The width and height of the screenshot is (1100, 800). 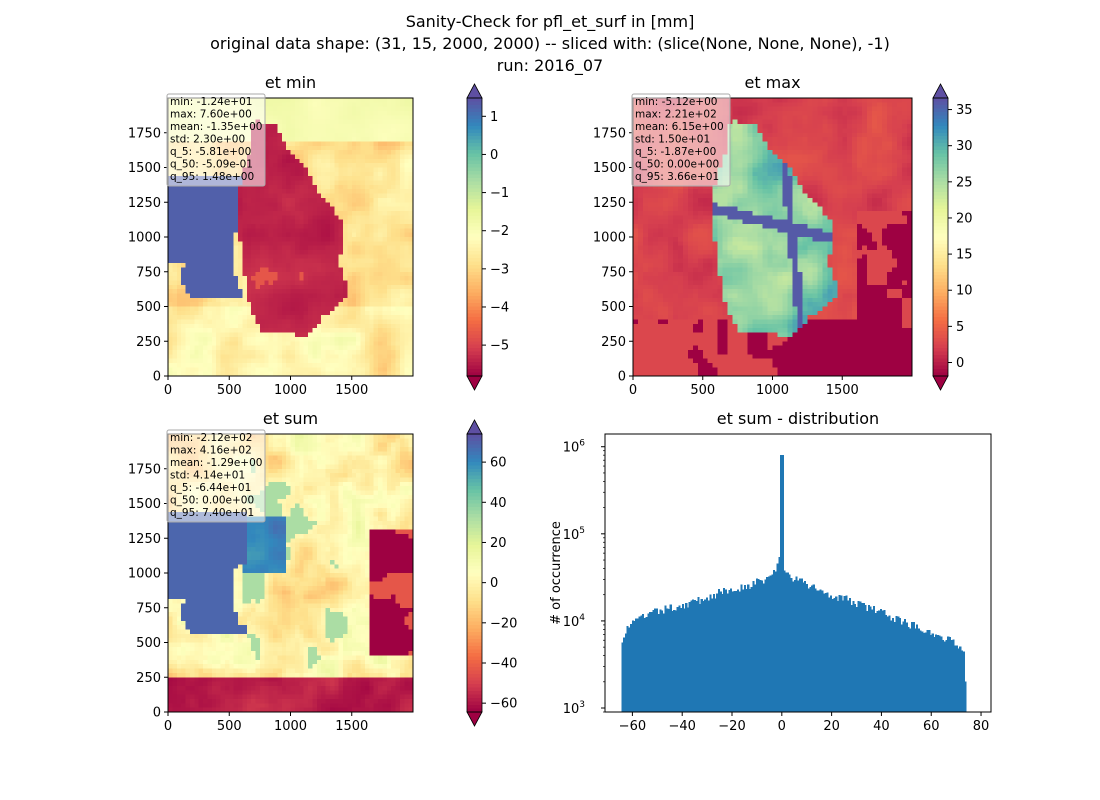 What do you see at coordinates (964, 255) in the screenshot?
I see `colorbar-tick-label: 15` at bounding box center [964, 255].